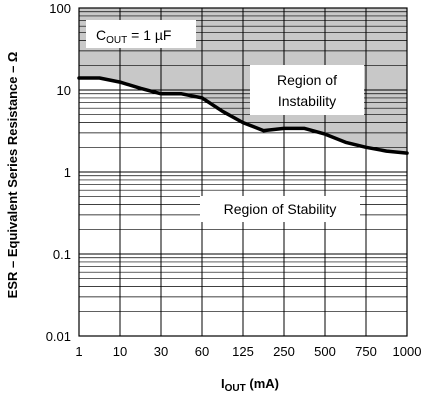 The width and height of the screenshot is (426, 395). What do you see at coordinates (60, 8) in the screenshot?
I see `y-tick-label: 100` at bounding box center [60, 8].